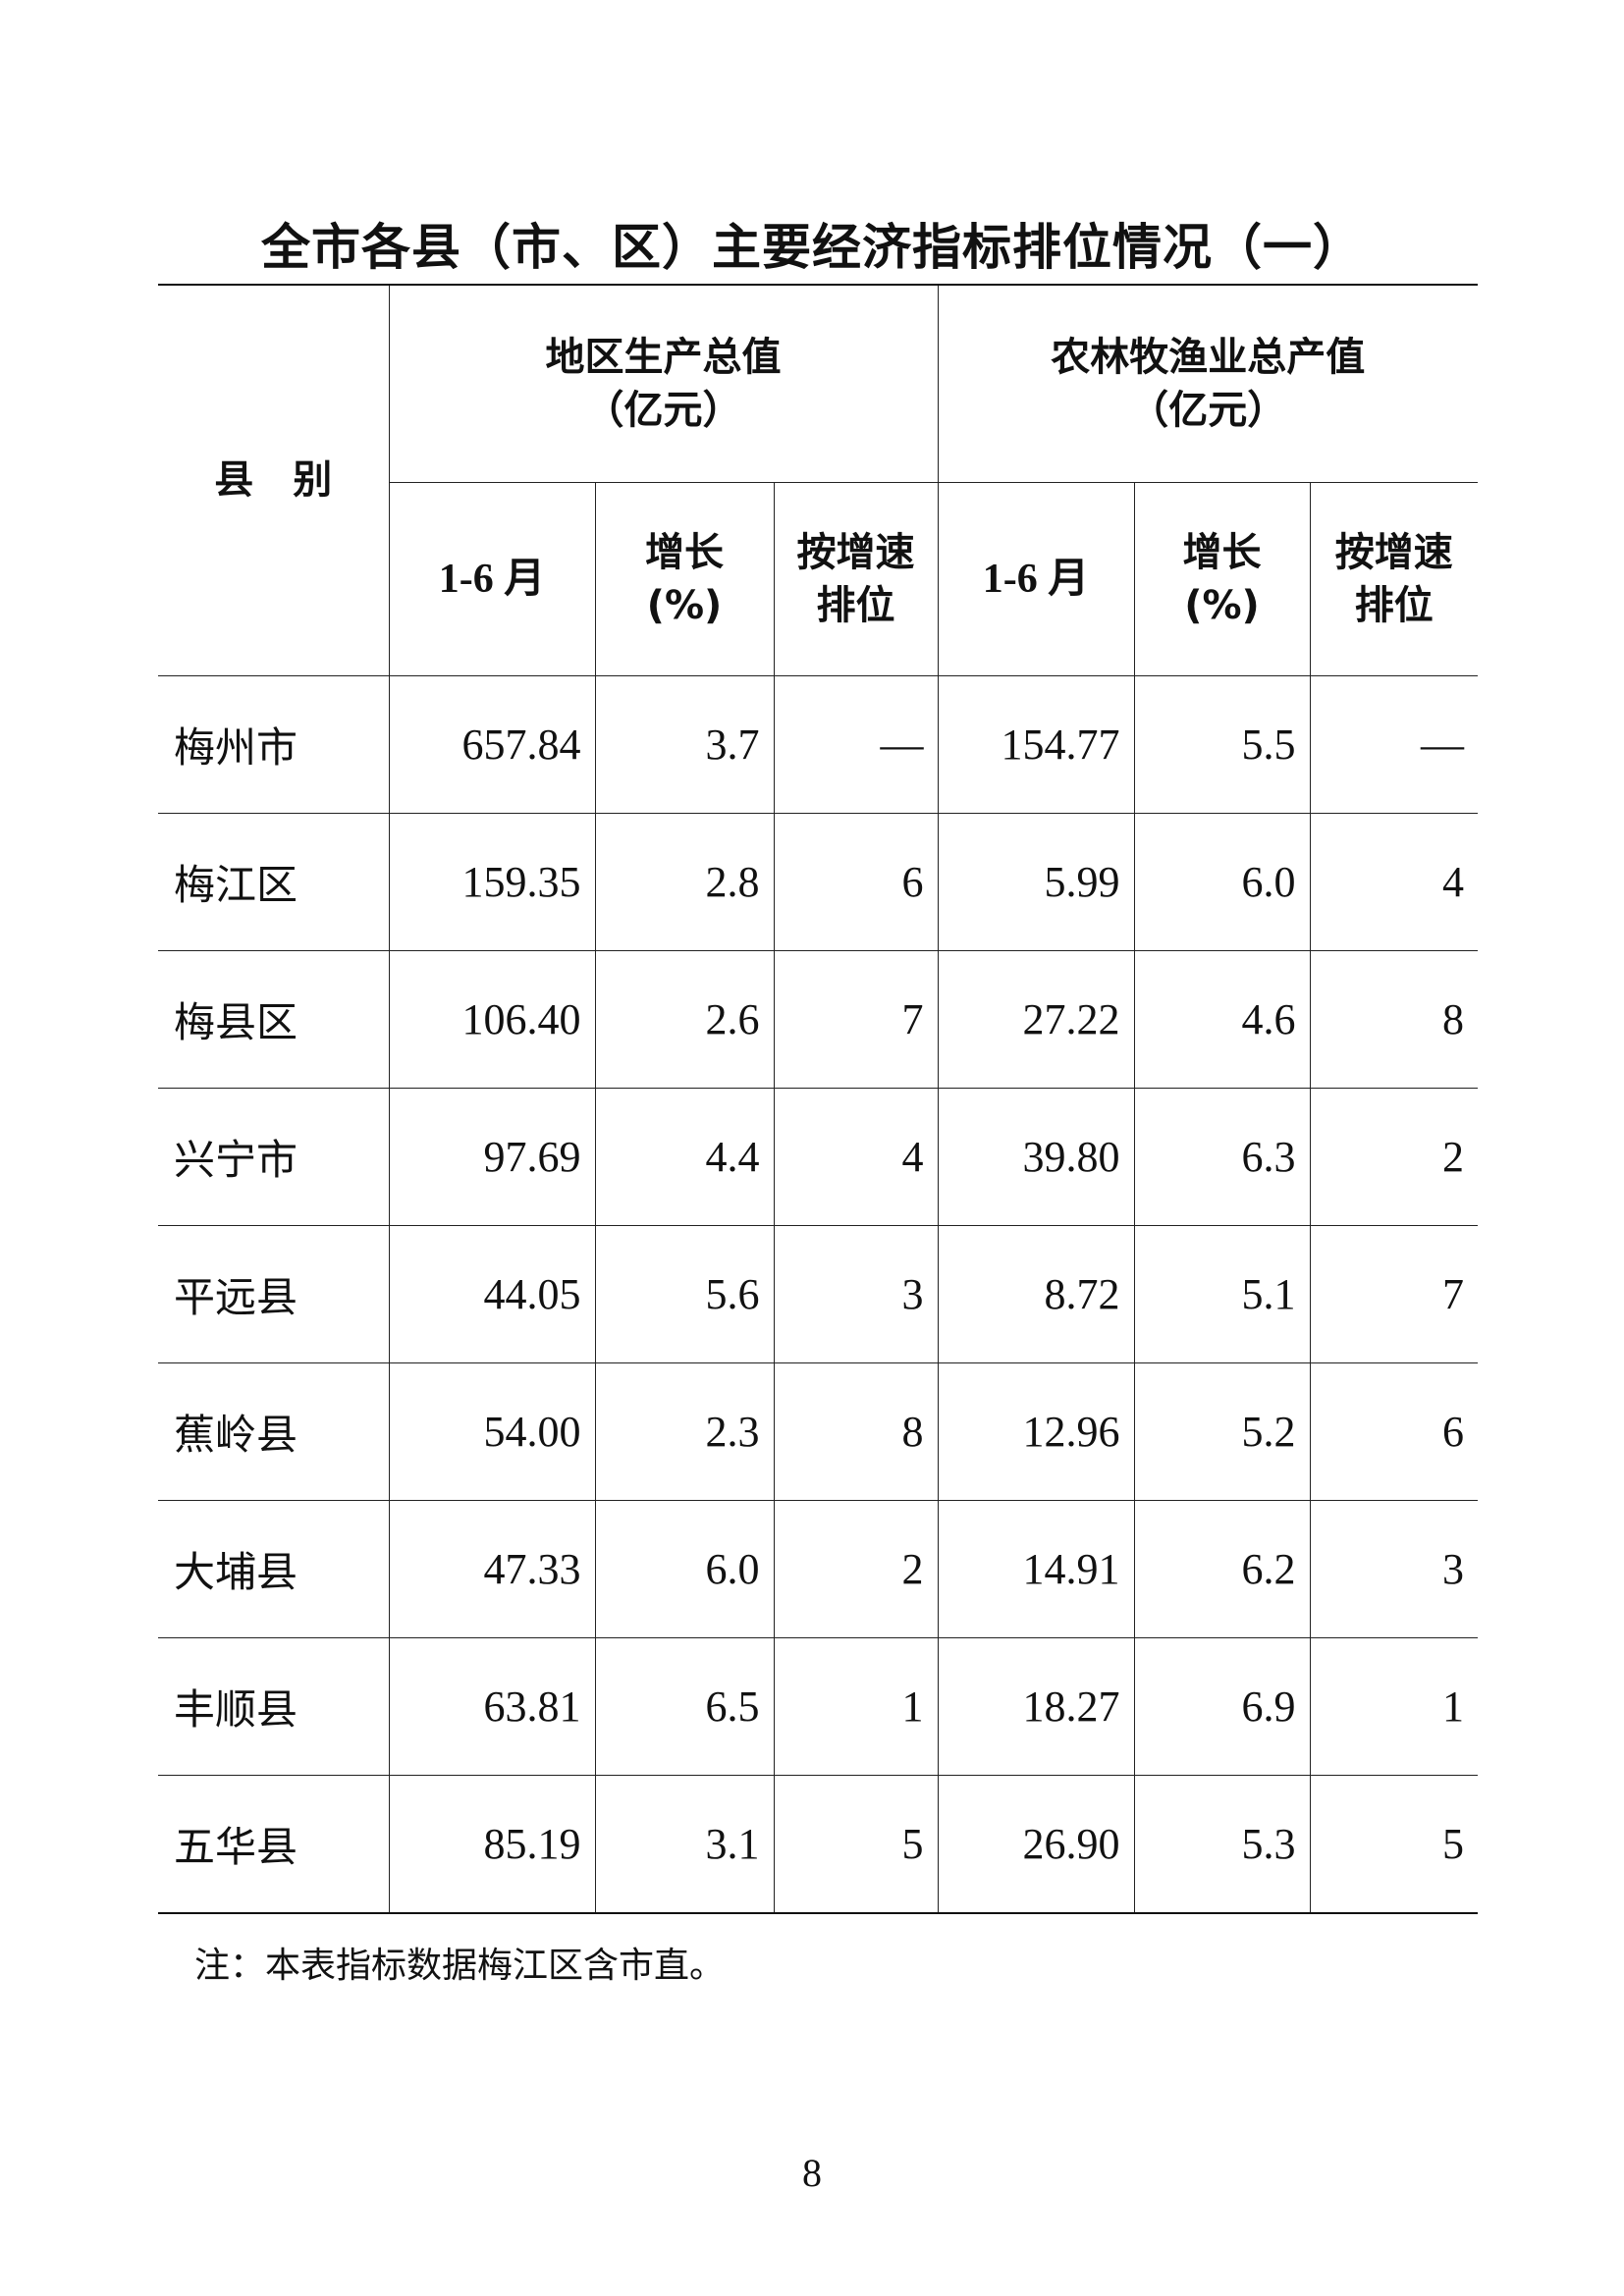 The width and height of the screenshot is (1624, 2296). Describe the element at coordinates (492, 1844) in the screenshot. I see `gdp-value: 85.19` at that location.